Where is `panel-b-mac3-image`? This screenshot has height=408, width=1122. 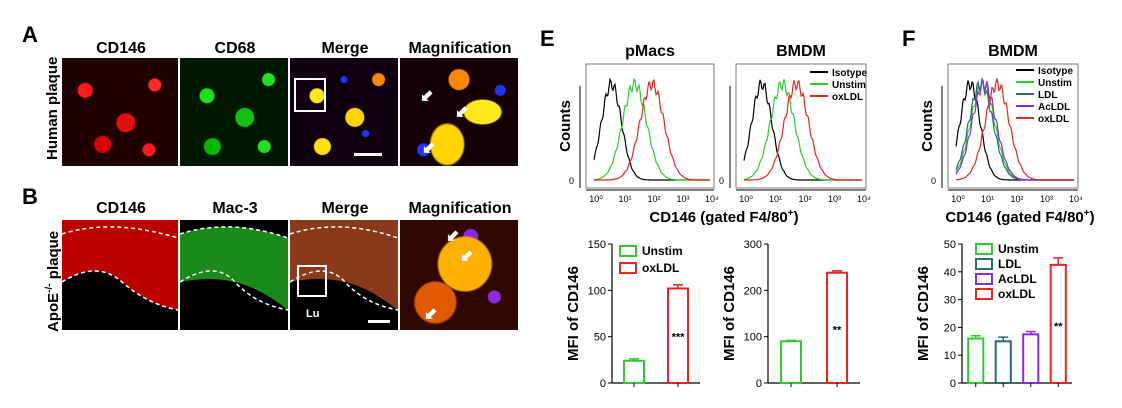 panel-b-mac3-image is located at coordinates (234, 275).